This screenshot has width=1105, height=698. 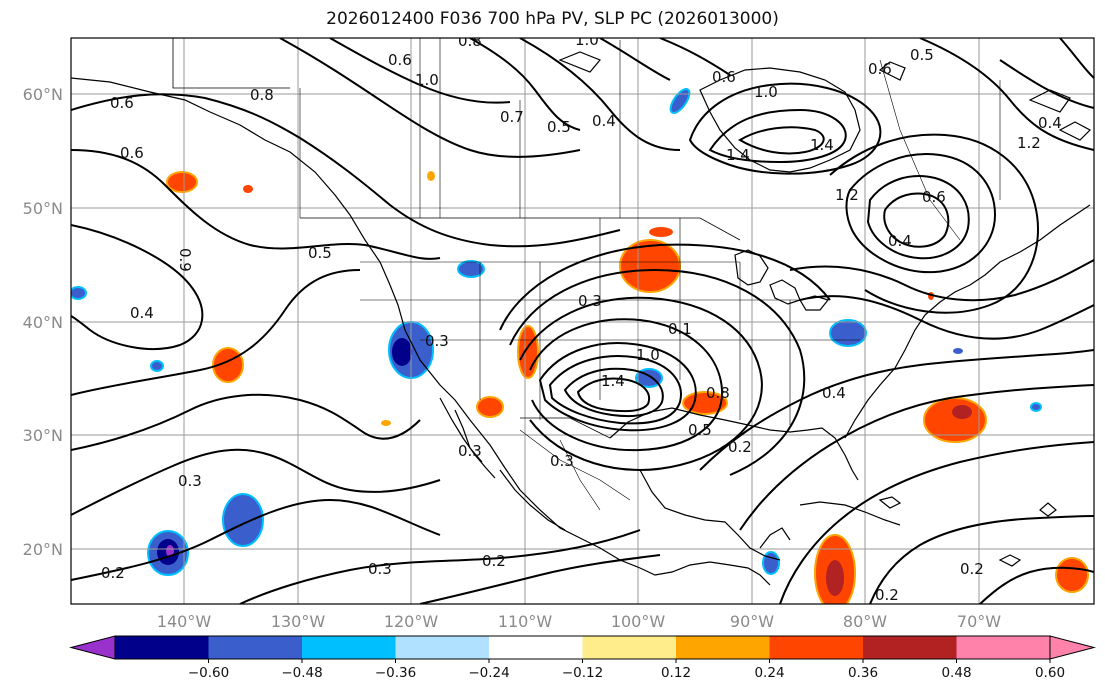 I want to click on contour-label: 0.9, so click(x=185, y=260).